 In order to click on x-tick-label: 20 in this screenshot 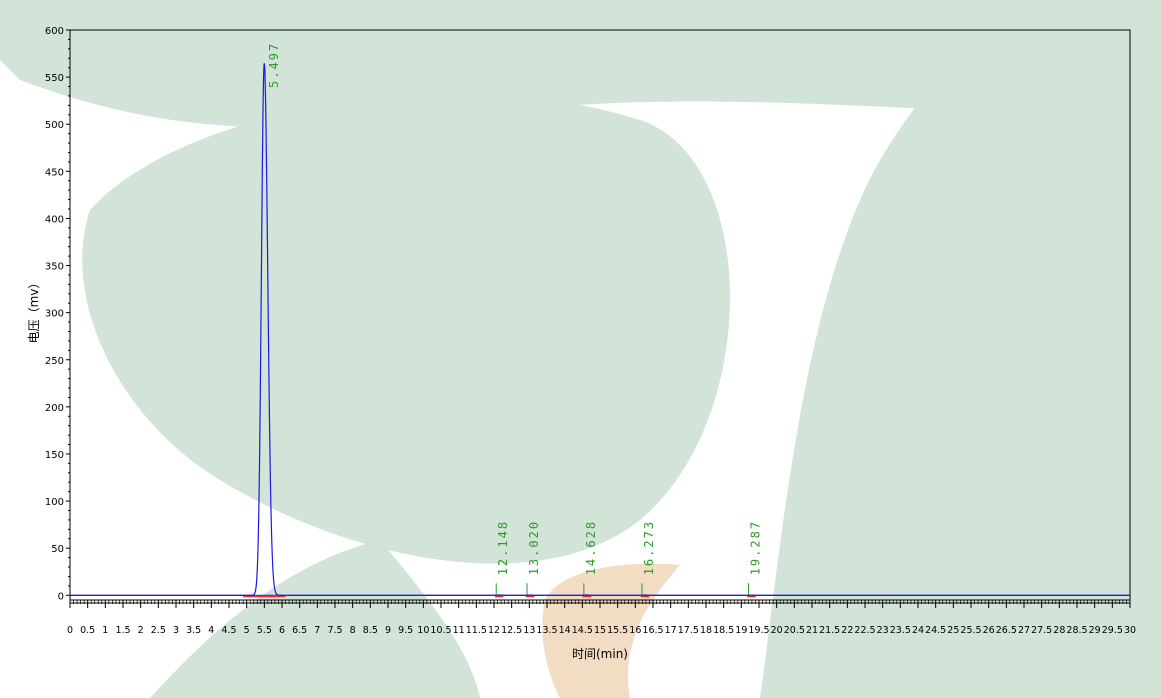, I will do `click(777, 630)`.